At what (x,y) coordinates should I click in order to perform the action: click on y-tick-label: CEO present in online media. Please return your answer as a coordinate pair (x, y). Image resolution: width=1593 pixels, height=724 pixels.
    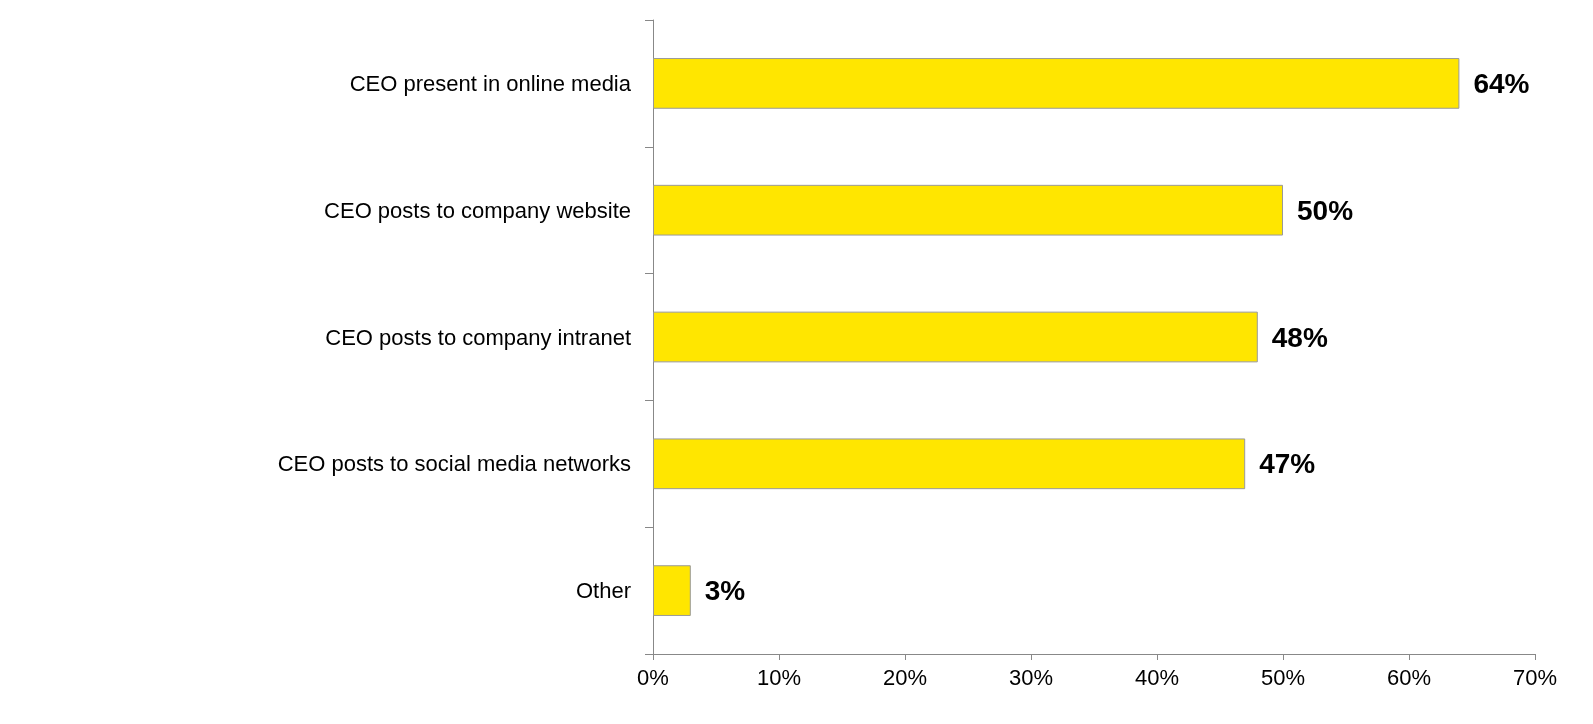
    Looking at the image, I should click on (490, 83).